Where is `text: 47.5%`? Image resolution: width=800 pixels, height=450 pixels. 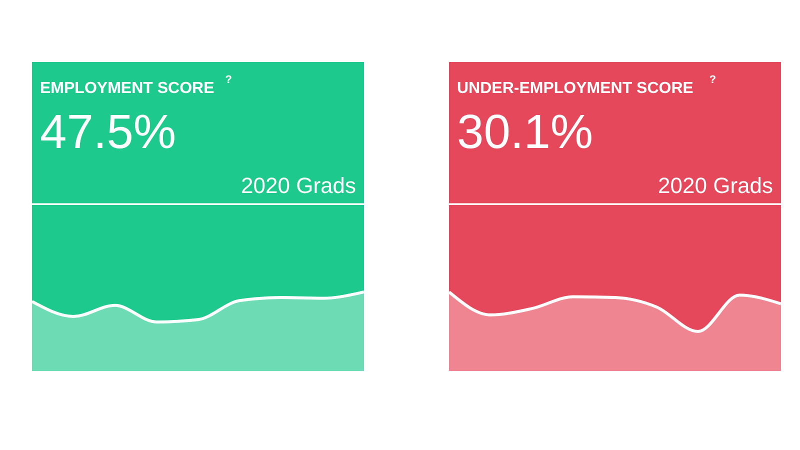 text: 47.5% is located at coordinates (108, 132).